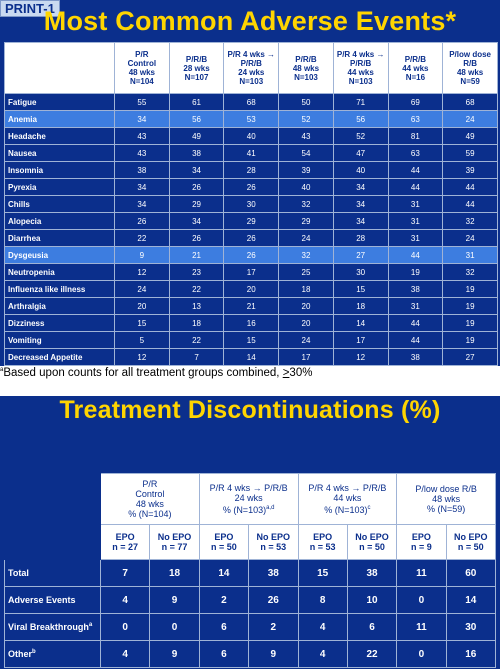 The height and width of the screenshot is (669, 500). What do you see at coordinates (59, 102) in the screenshot?
I see `row-label: Fatigue` at bounding box center [59, 102].